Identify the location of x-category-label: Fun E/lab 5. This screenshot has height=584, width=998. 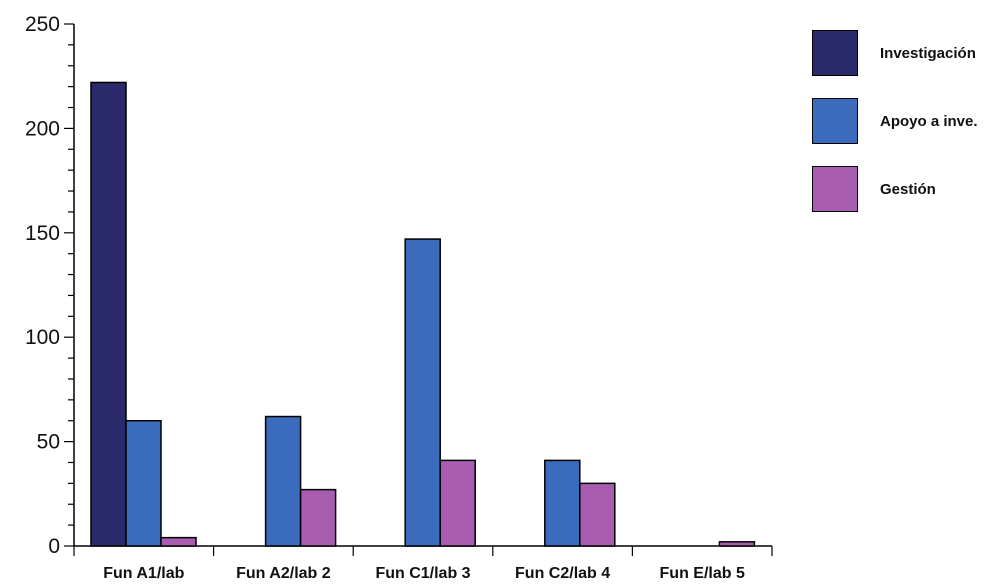
(702, 573).